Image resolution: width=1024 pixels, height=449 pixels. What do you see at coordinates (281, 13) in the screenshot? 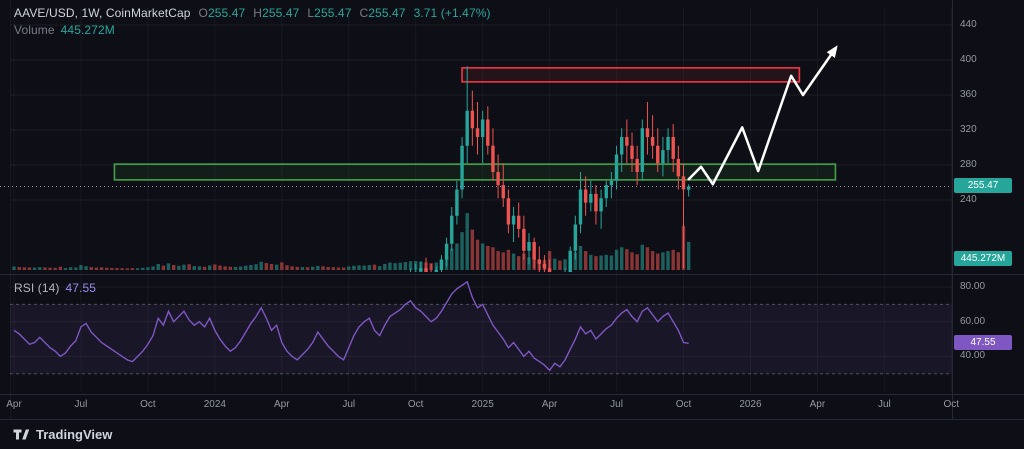
I see `high-value: 255.47` at bounding box center [281, 13].